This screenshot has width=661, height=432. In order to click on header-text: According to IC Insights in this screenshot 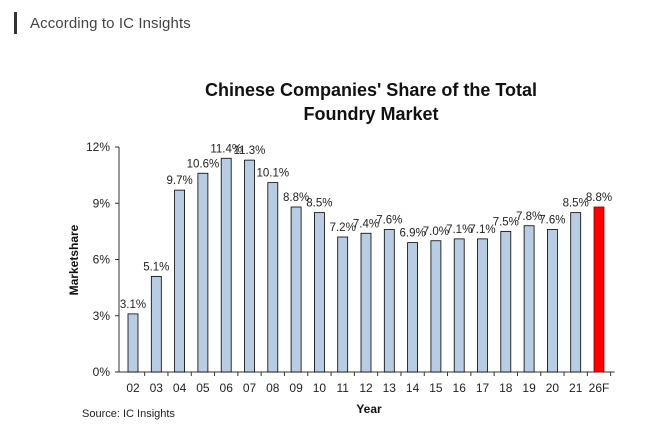, I will do `click(110, 23)`.